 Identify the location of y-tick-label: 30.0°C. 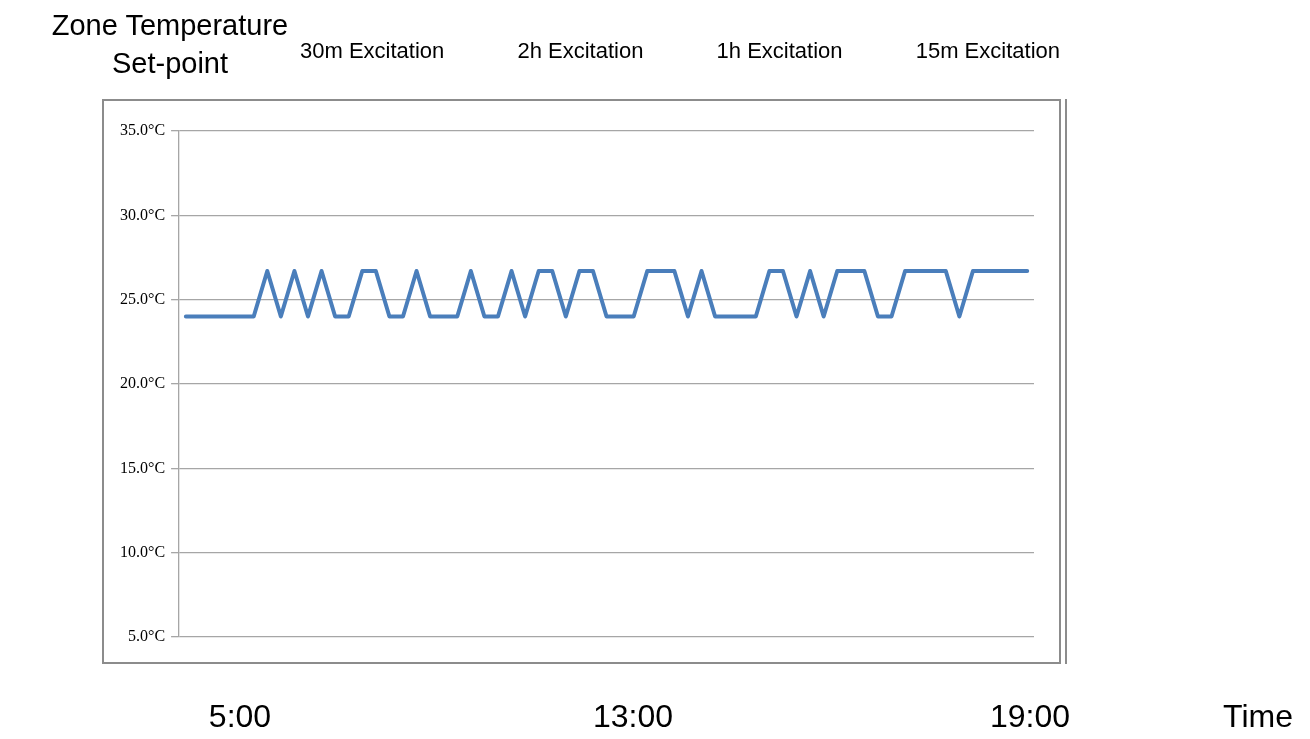
(142, 214).